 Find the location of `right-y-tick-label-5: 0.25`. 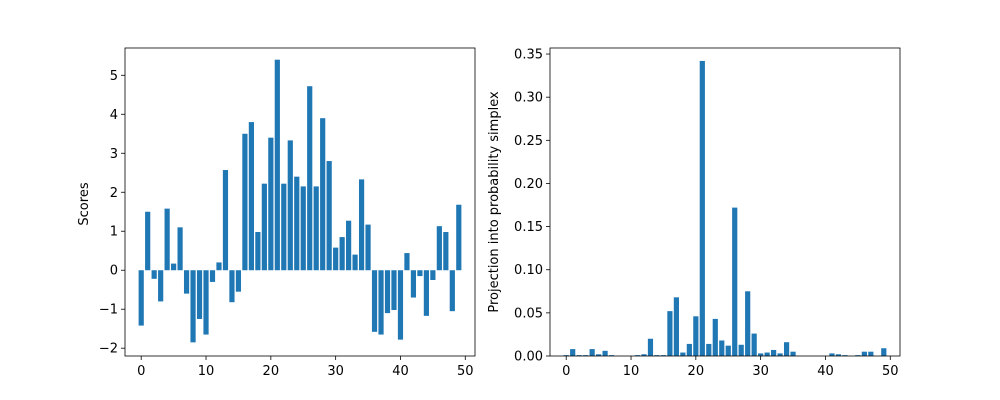

right-y-tick-label-5: 0.25 is located at coordinates (528, 141).